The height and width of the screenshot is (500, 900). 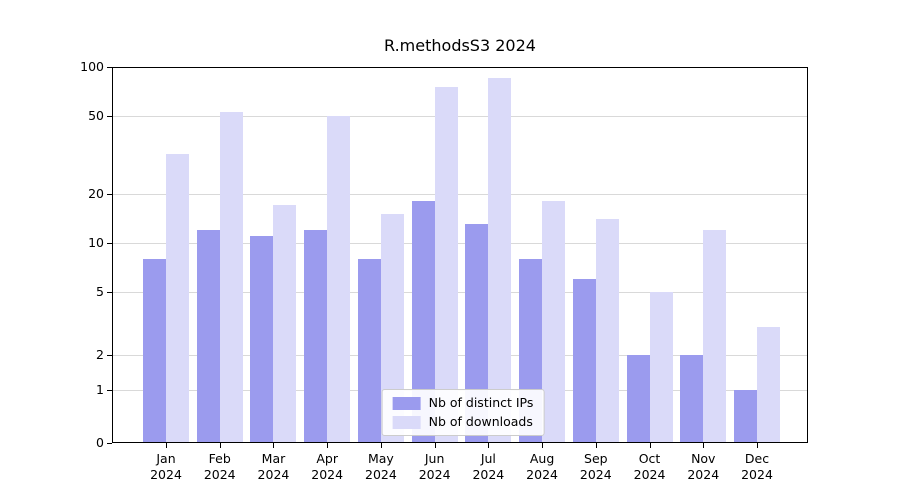 What do you see at coordinates (745, 416) in the screenshot?
I see `bar-distinct-ips-dec` at bounding box center [745, 416].